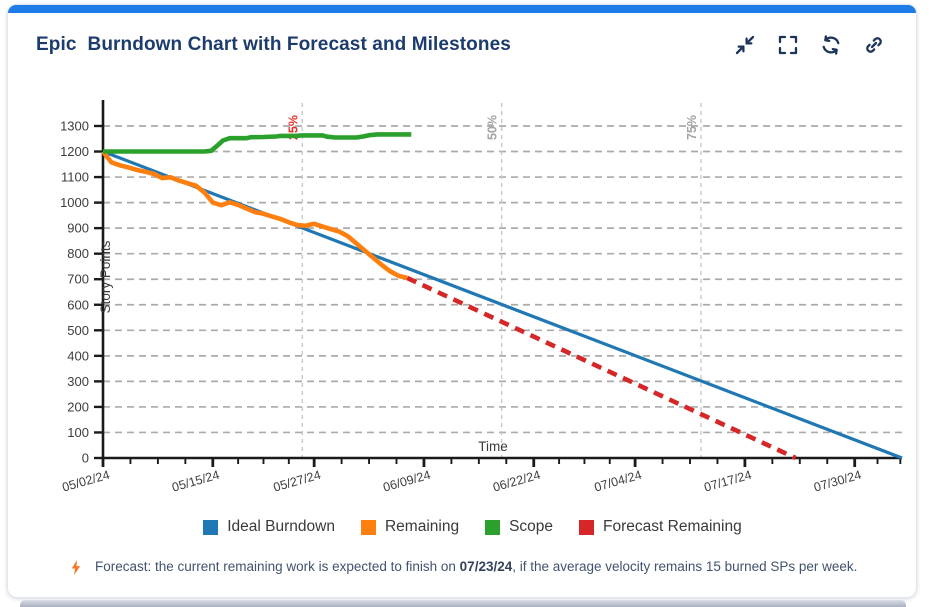  I want to click on lightning-icon, so click(76, 567).